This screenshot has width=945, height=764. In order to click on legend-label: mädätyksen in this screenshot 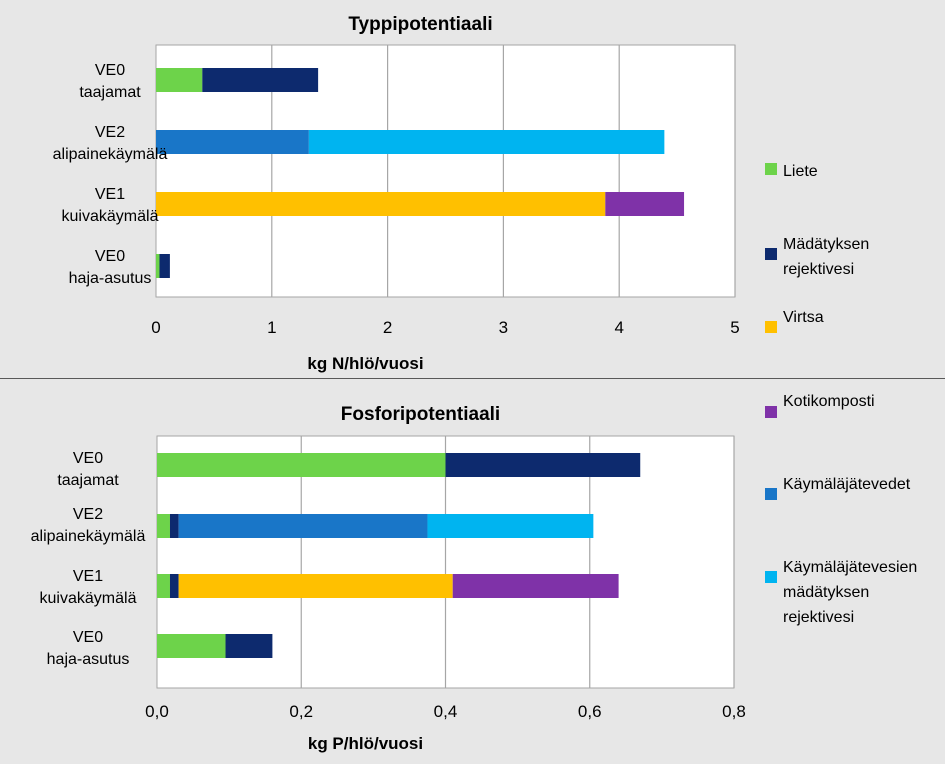, I will do `click(826, 592)`.